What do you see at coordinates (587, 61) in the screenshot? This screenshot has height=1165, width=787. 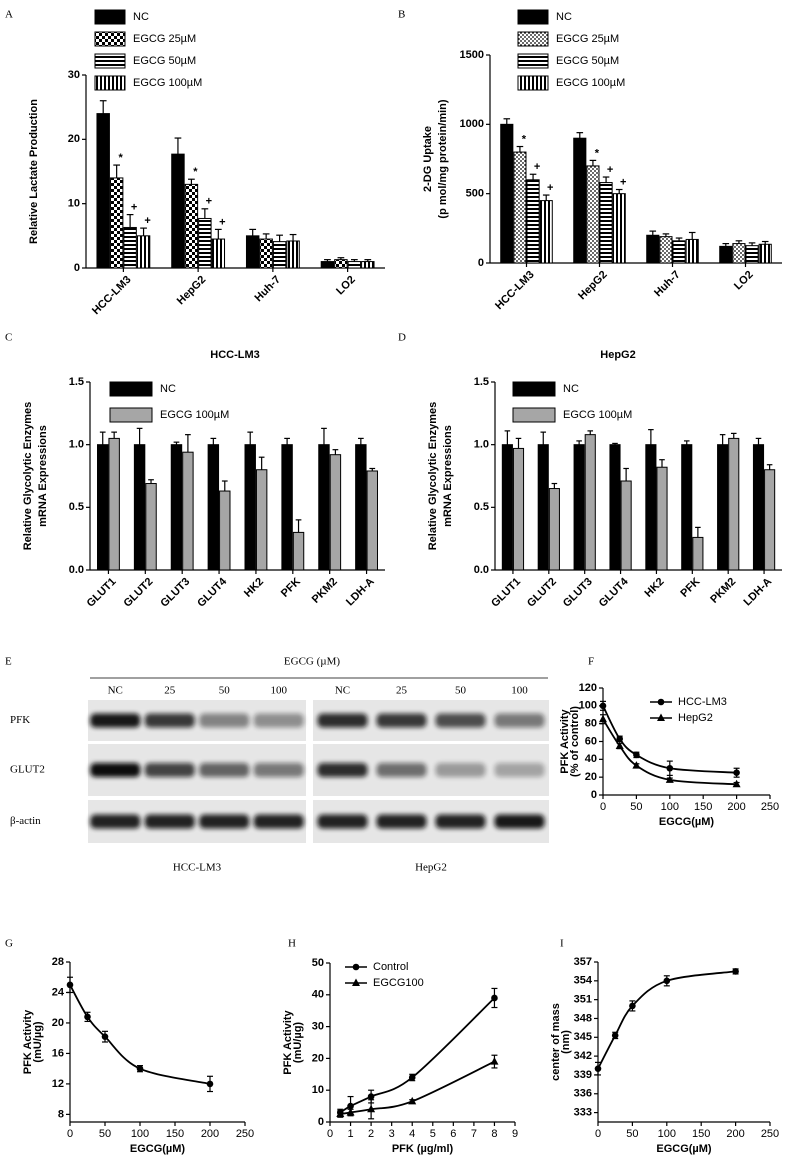 I see `legend-label: EGCG 50µM` at bounding box center [587, 61].